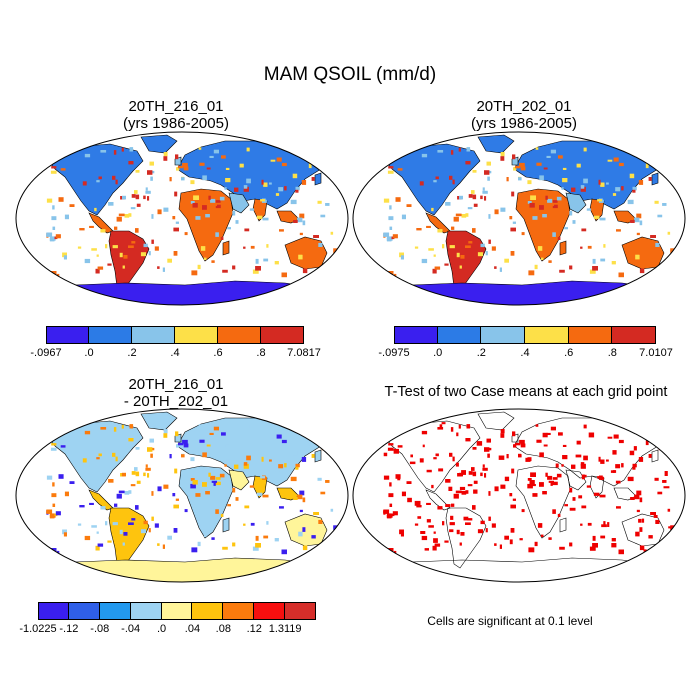 This screenshot has width=700, height=700. I want to click on colorbar-label: 7.0817, so click(304, 353).